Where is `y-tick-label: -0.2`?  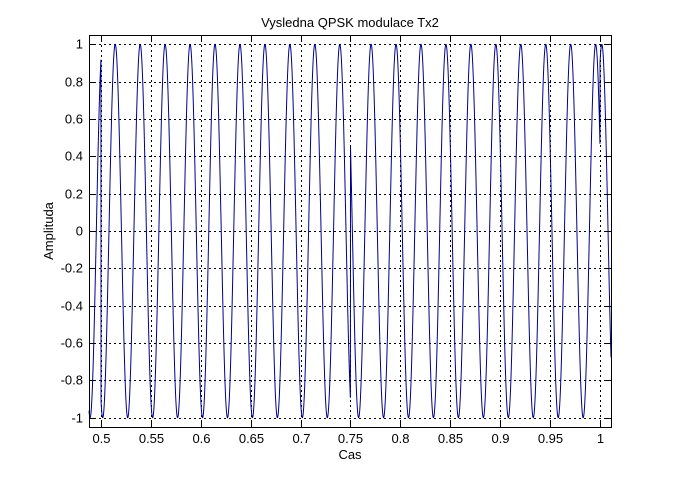 y-tick-label: -0.2 is located at coordinates (72, 268).